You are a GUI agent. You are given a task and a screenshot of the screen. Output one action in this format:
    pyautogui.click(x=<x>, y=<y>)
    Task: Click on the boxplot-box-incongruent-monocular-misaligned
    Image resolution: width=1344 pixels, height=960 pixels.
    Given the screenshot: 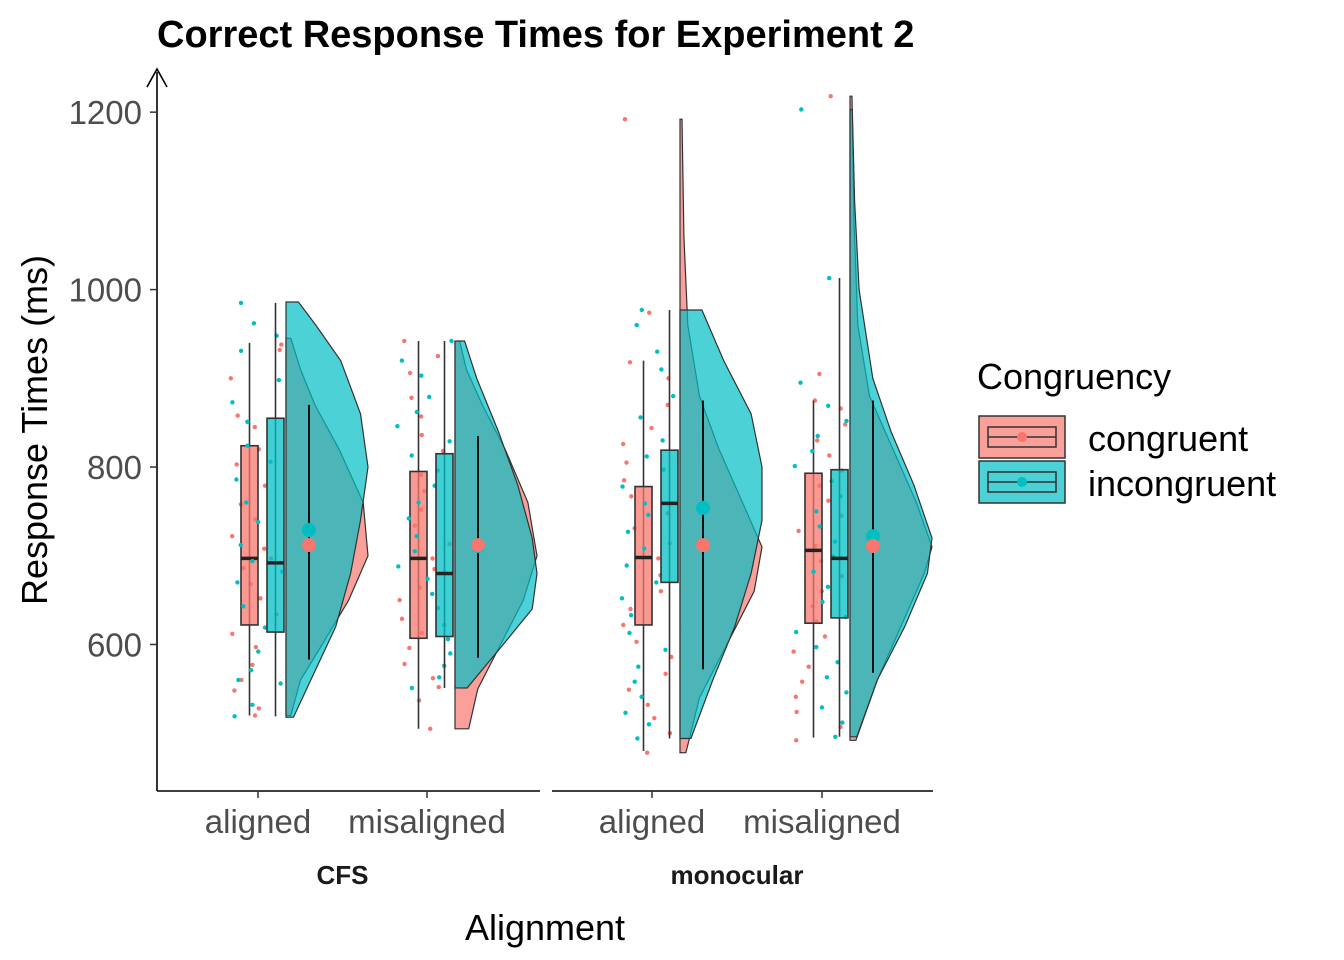 What is the action you would take?
    pyautogui.click(x=839, y=543)
    